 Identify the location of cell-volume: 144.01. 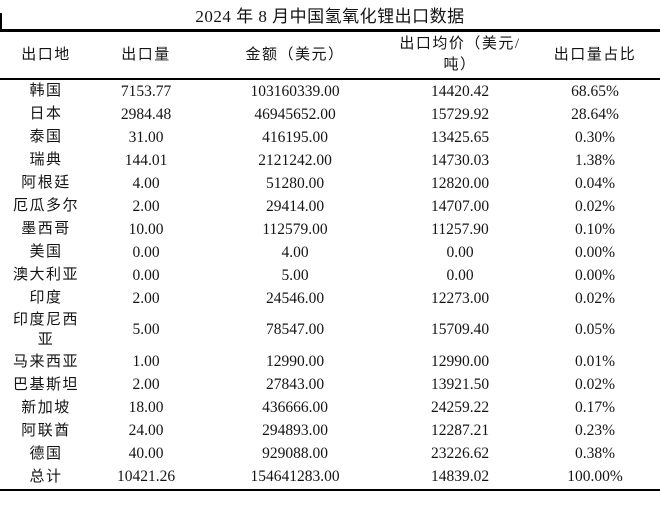
(146, 160).